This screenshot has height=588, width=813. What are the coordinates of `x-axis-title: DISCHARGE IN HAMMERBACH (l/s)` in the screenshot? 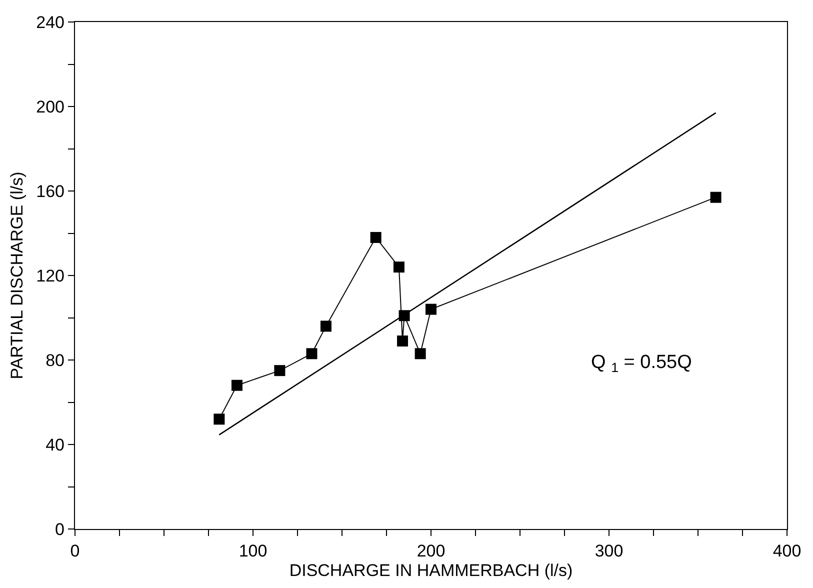 It's located at (431, 570).